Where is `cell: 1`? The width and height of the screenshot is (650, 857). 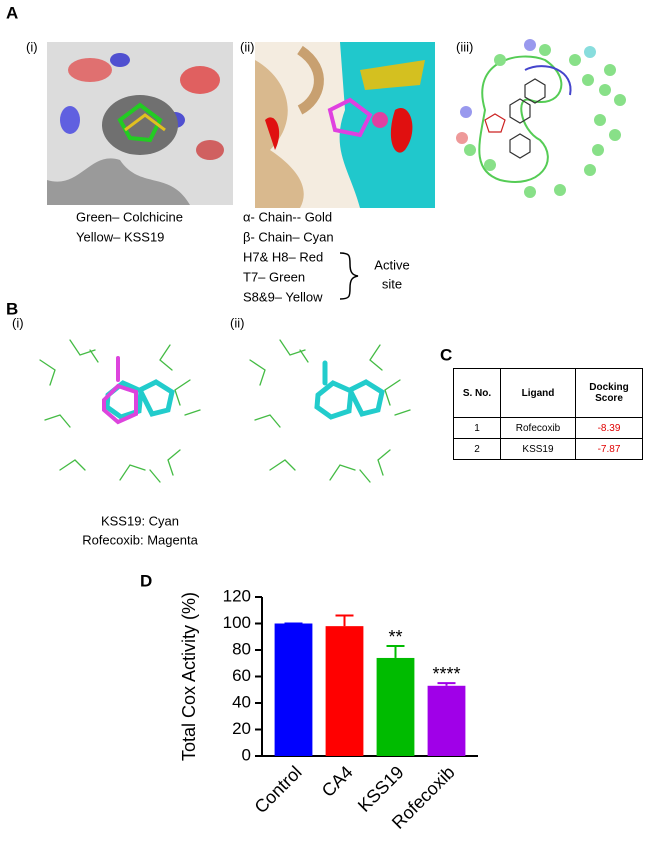
cell: 1 is located at coordinates (477, 428).